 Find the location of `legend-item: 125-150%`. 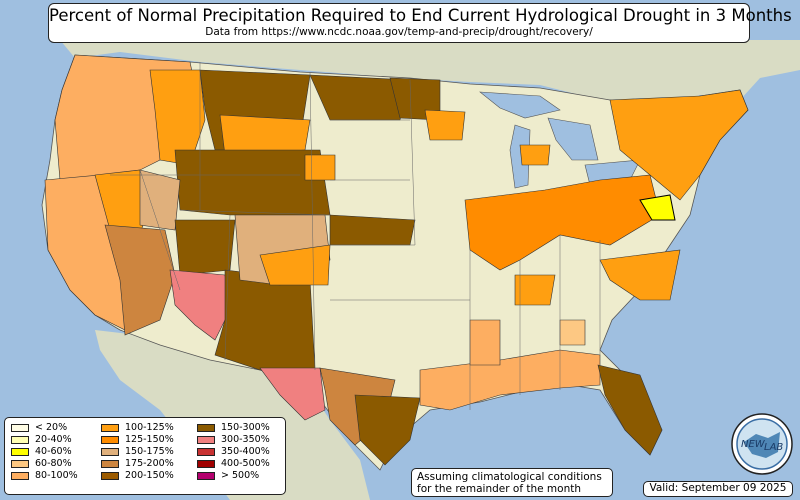

legend-item: 125-150% is located at coordinates (137, 440).